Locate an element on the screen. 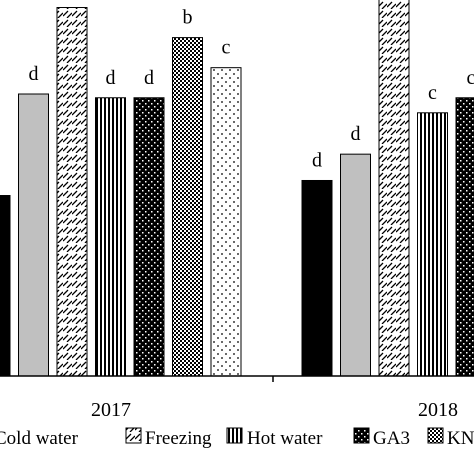  bar-label-2017-series-5: b is located at coordinates (188, 18).